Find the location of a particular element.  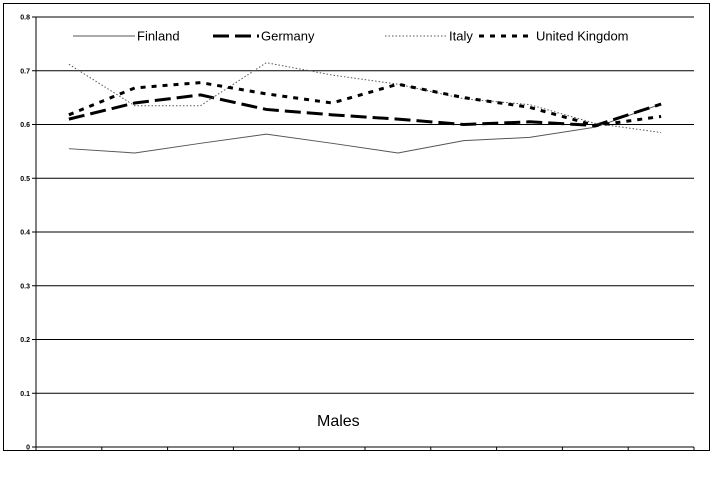

legend-label: Germany is located at coordinates (288, 36).